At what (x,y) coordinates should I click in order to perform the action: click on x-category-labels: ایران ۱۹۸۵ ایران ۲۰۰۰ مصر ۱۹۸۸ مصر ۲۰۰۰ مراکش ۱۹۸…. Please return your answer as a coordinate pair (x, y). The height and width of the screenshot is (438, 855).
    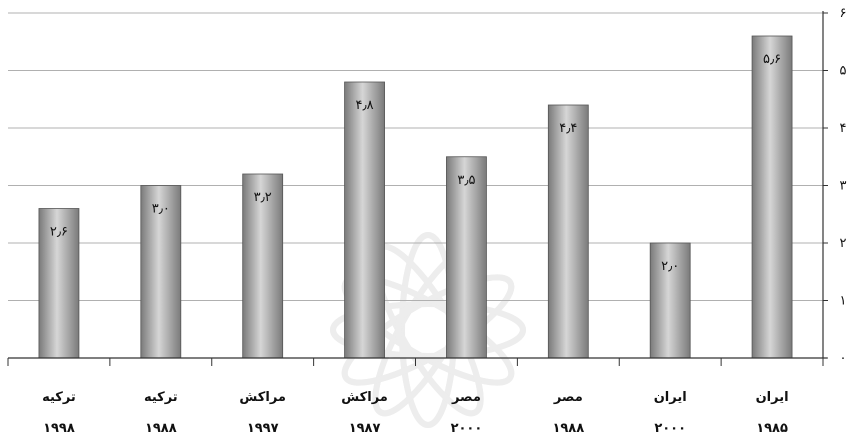
    Looking at the image, I should click on (415, 413).